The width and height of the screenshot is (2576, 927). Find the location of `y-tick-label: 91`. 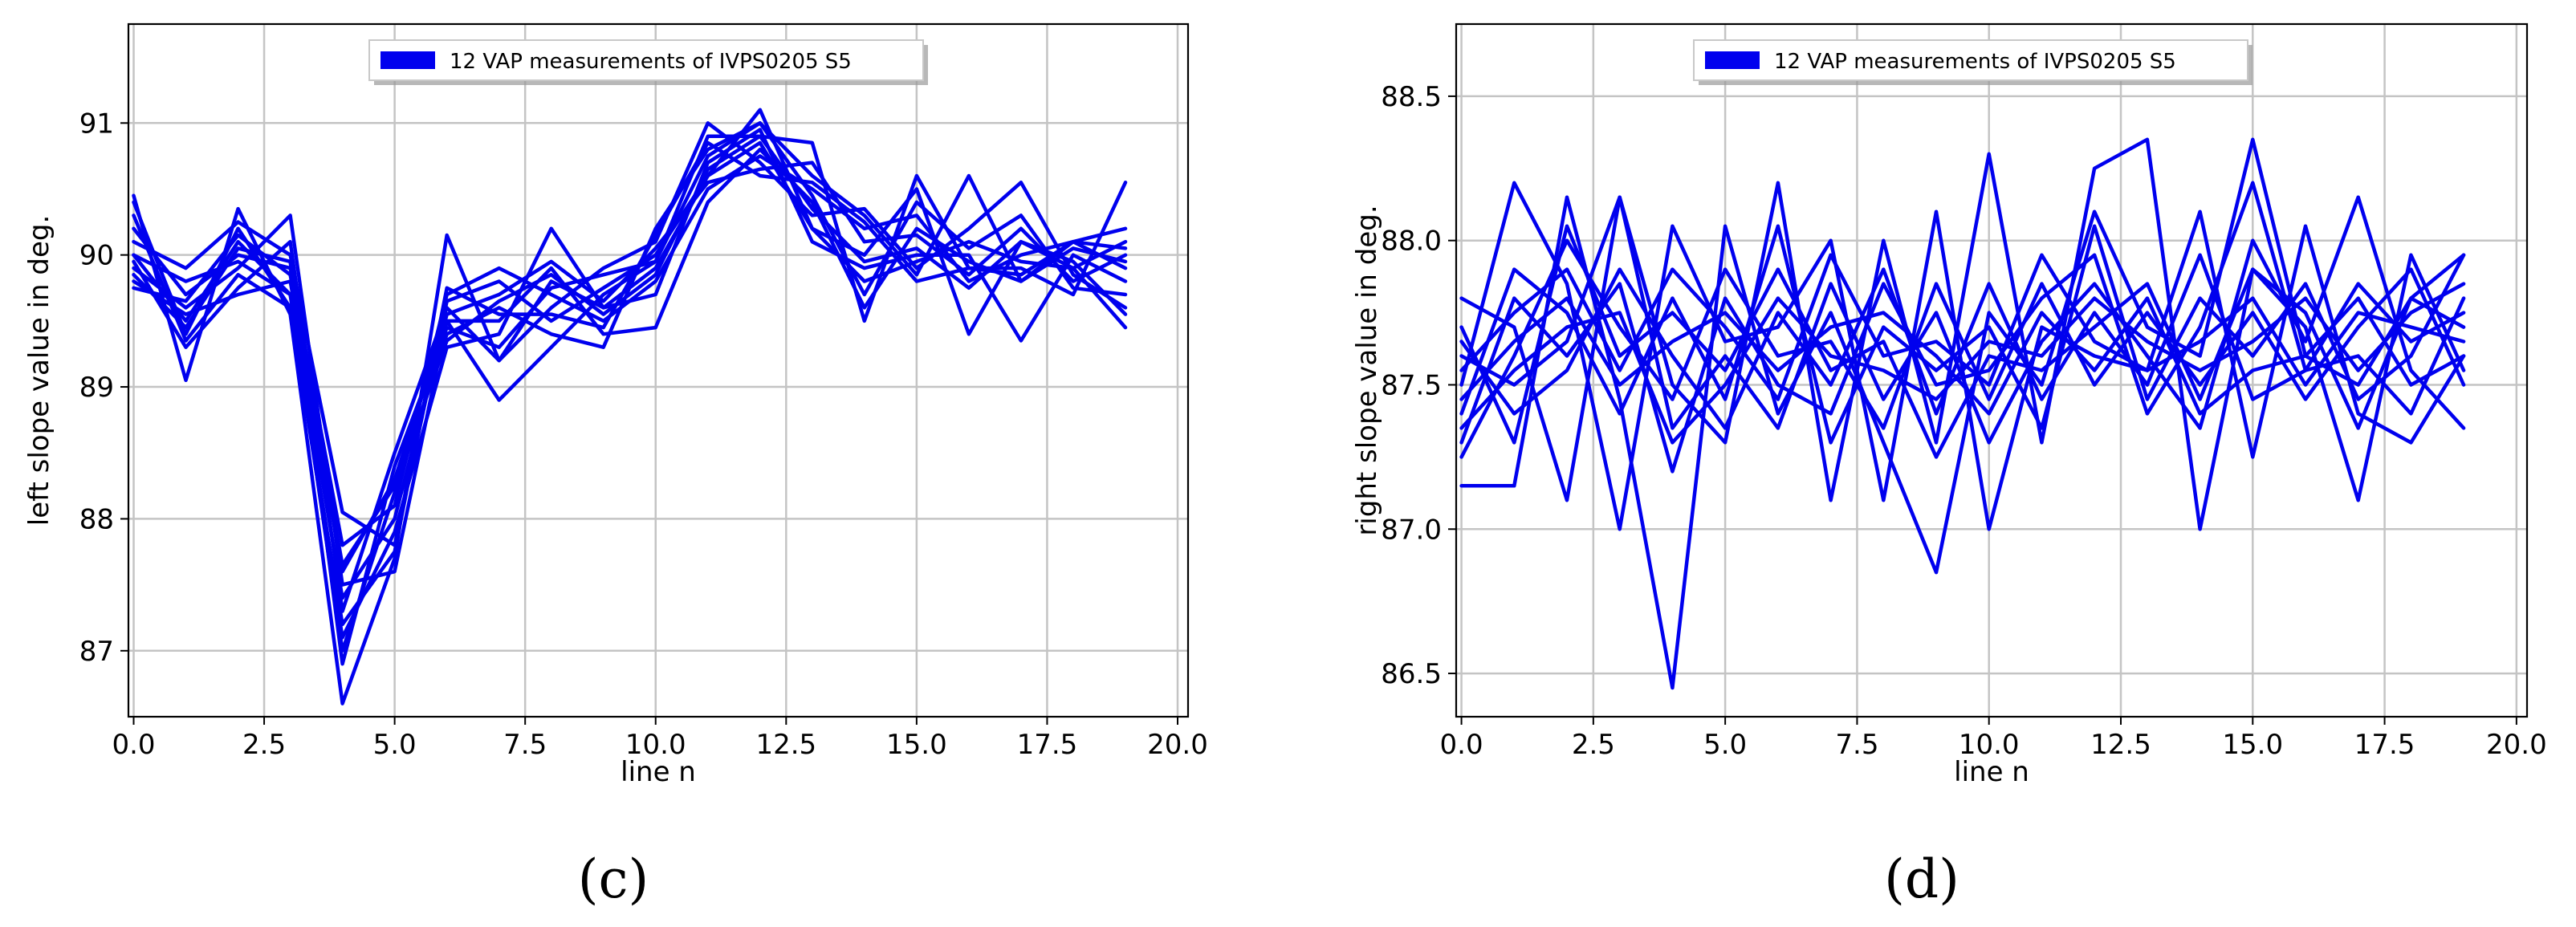

y-tick-label: 91 is located at coordinates (96, 124).